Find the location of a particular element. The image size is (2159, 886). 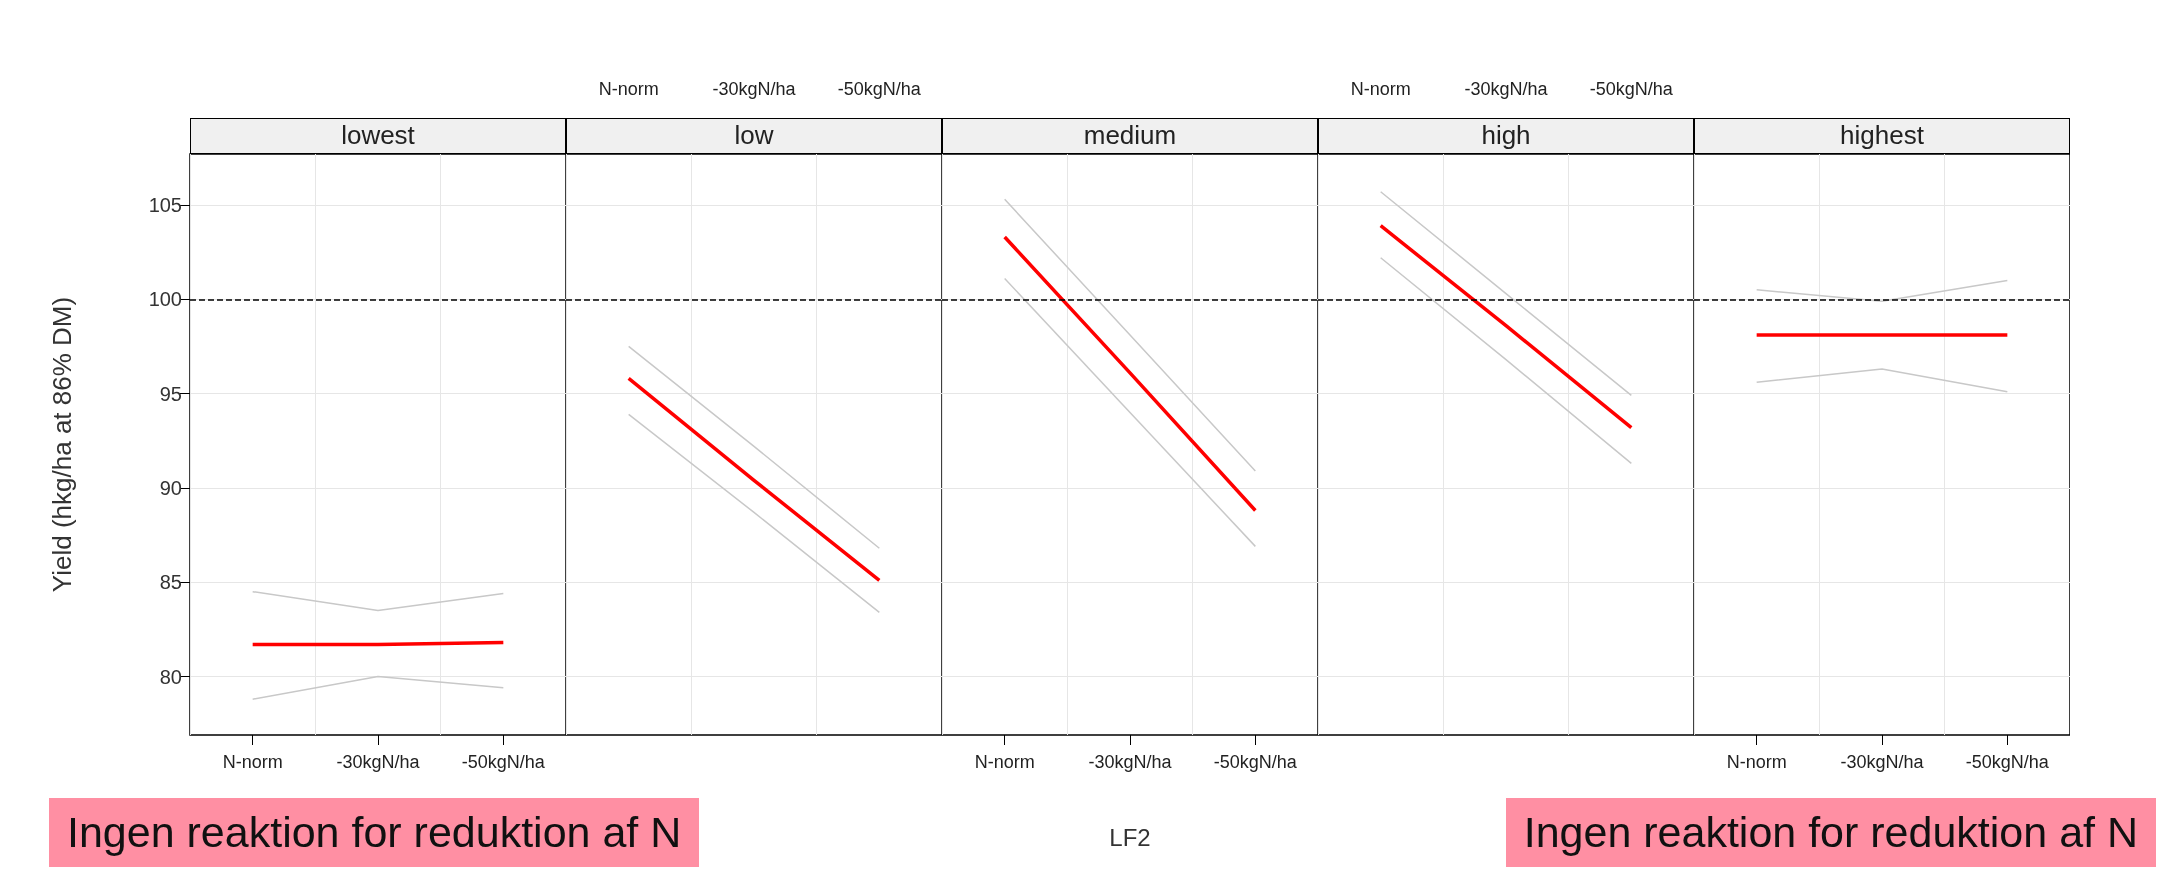

x-axis-title: LF2 is located at coordinates (1130, 837).